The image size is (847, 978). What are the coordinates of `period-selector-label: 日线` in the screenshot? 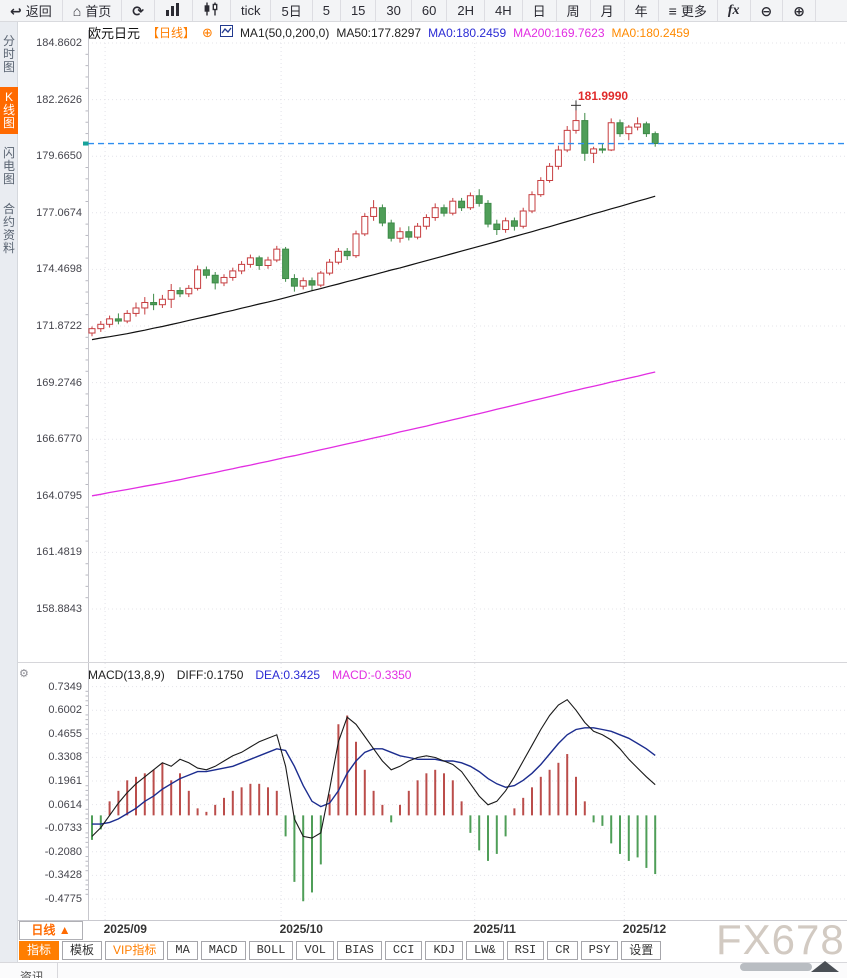 It's located at (43, 930).